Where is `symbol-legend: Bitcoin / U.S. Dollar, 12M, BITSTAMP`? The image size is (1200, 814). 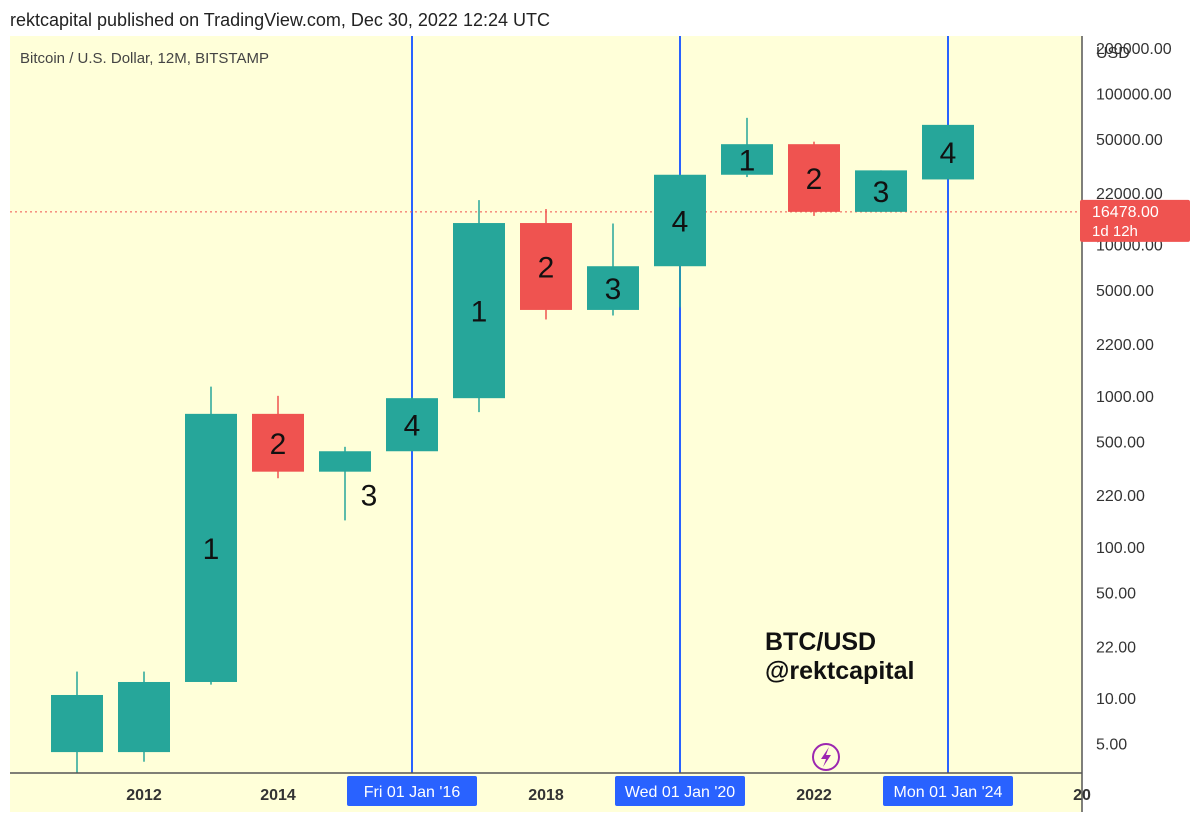
symbol-legend: Bitcoin / U.S. Dollar, 12M, BITSTAMP is located at coordinates (144, 58).